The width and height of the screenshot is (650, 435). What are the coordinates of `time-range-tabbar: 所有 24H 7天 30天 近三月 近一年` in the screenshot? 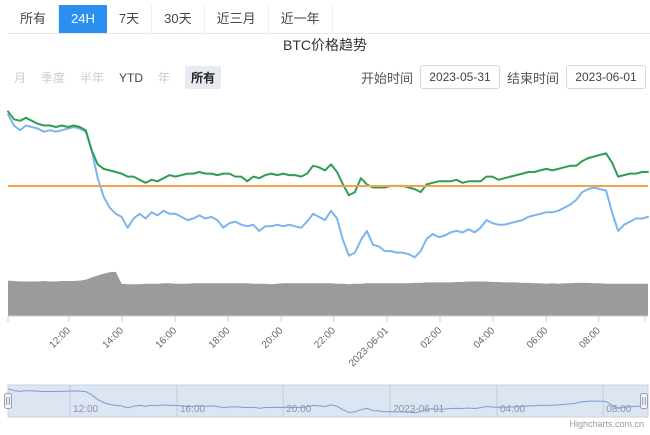 It's located at (329, 19).